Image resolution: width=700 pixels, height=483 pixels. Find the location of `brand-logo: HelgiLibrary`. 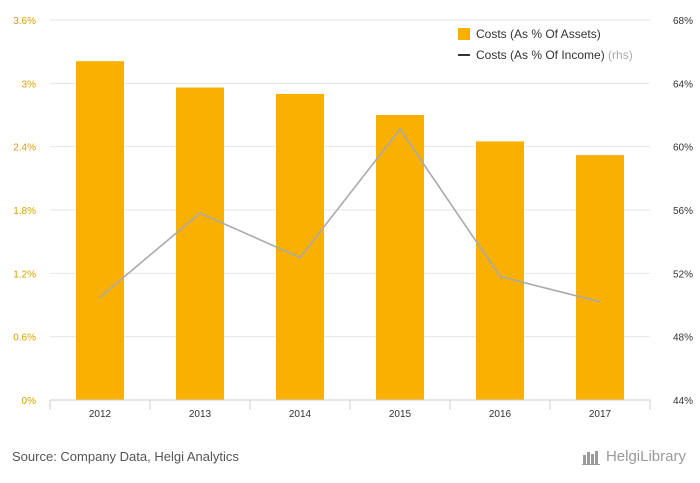

brand-logo: HelgiLibrary is located at coordinates (633, 456).